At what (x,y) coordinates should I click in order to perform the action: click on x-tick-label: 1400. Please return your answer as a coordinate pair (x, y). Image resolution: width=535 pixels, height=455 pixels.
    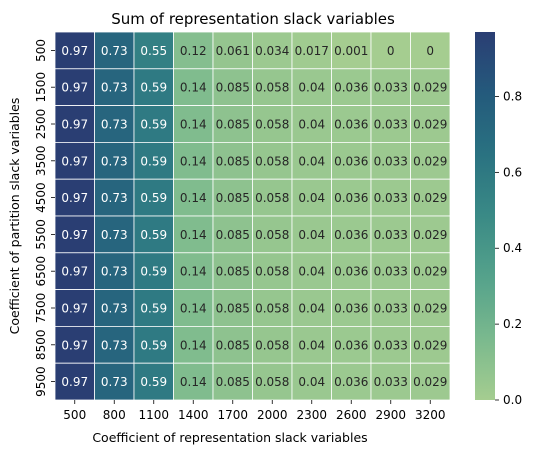
    Looking at the image, I should click on (193, 415).